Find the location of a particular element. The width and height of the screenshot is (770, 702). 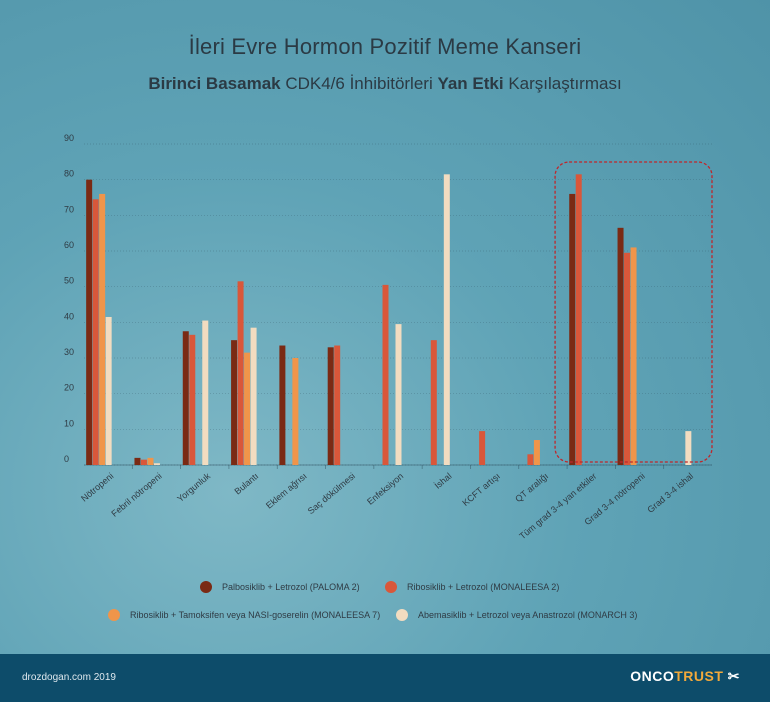

legend-label: Palbosiklib + Letrozol (PALOMA 2) is located at coordinates (291, 587).